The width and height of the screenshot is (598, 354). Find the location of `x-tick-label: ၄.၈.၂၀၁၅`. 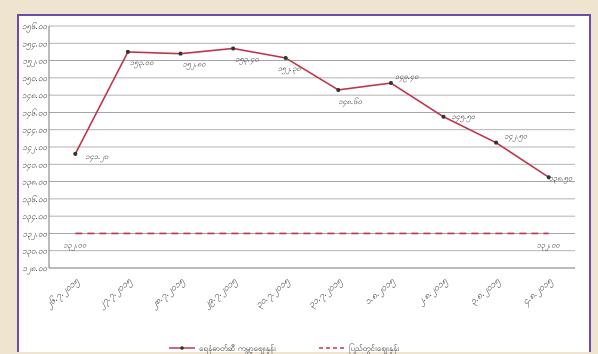

x-tick-label: ၄.၈.၂၀၁၅ is located at coordinates (538, 292).